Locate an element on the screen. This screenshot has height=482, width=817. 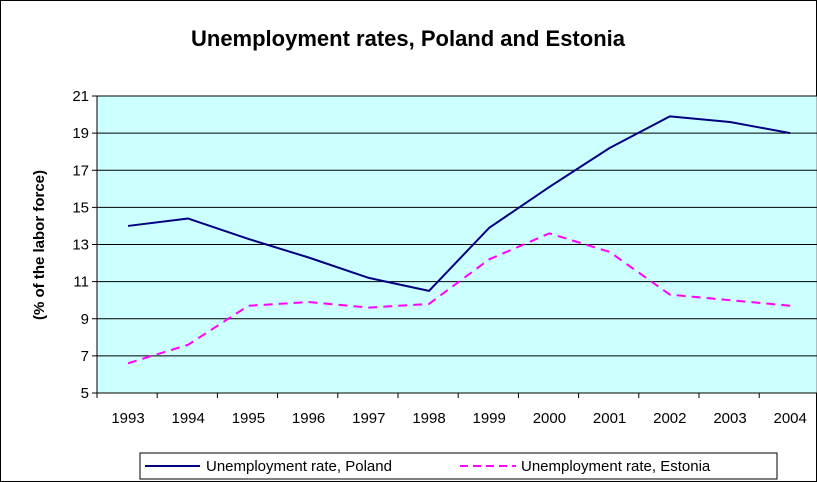
y-tick-label: 13 is located at coordinates (80, 245).